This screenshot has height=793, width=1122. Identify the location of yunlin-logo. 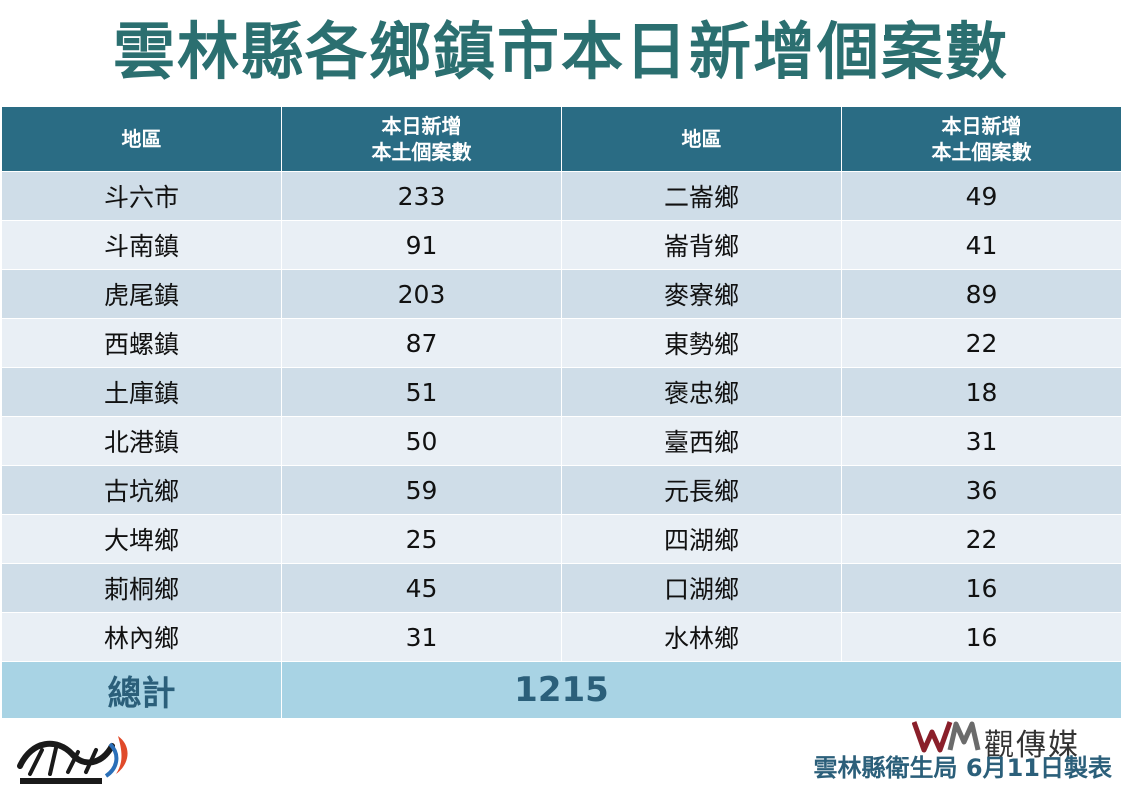
(77, 758).